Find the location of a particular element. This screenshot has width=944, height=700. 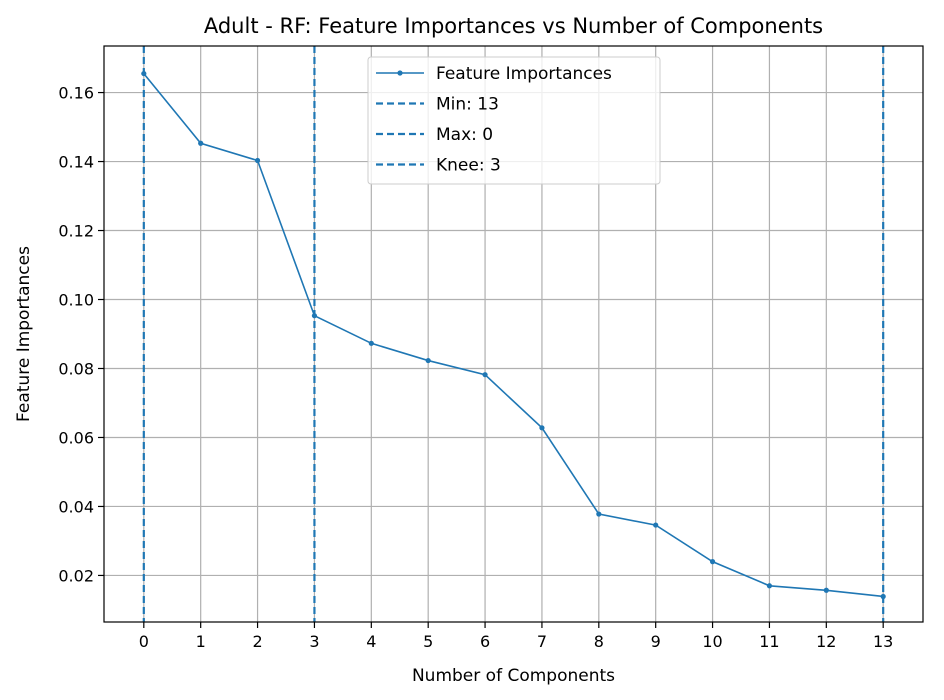

x-tick-label: 9 is located at coordinates (656, 641).